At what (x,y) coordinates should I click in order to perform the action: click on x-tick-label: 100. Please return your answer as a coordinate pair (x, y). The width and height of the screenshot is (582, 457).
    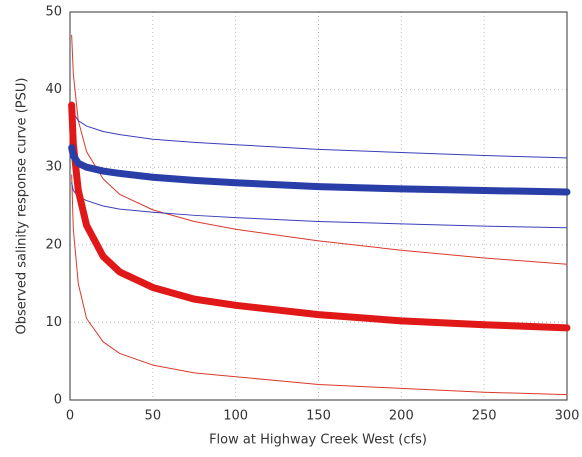
    Looking at the image, I should click on (235, 416).